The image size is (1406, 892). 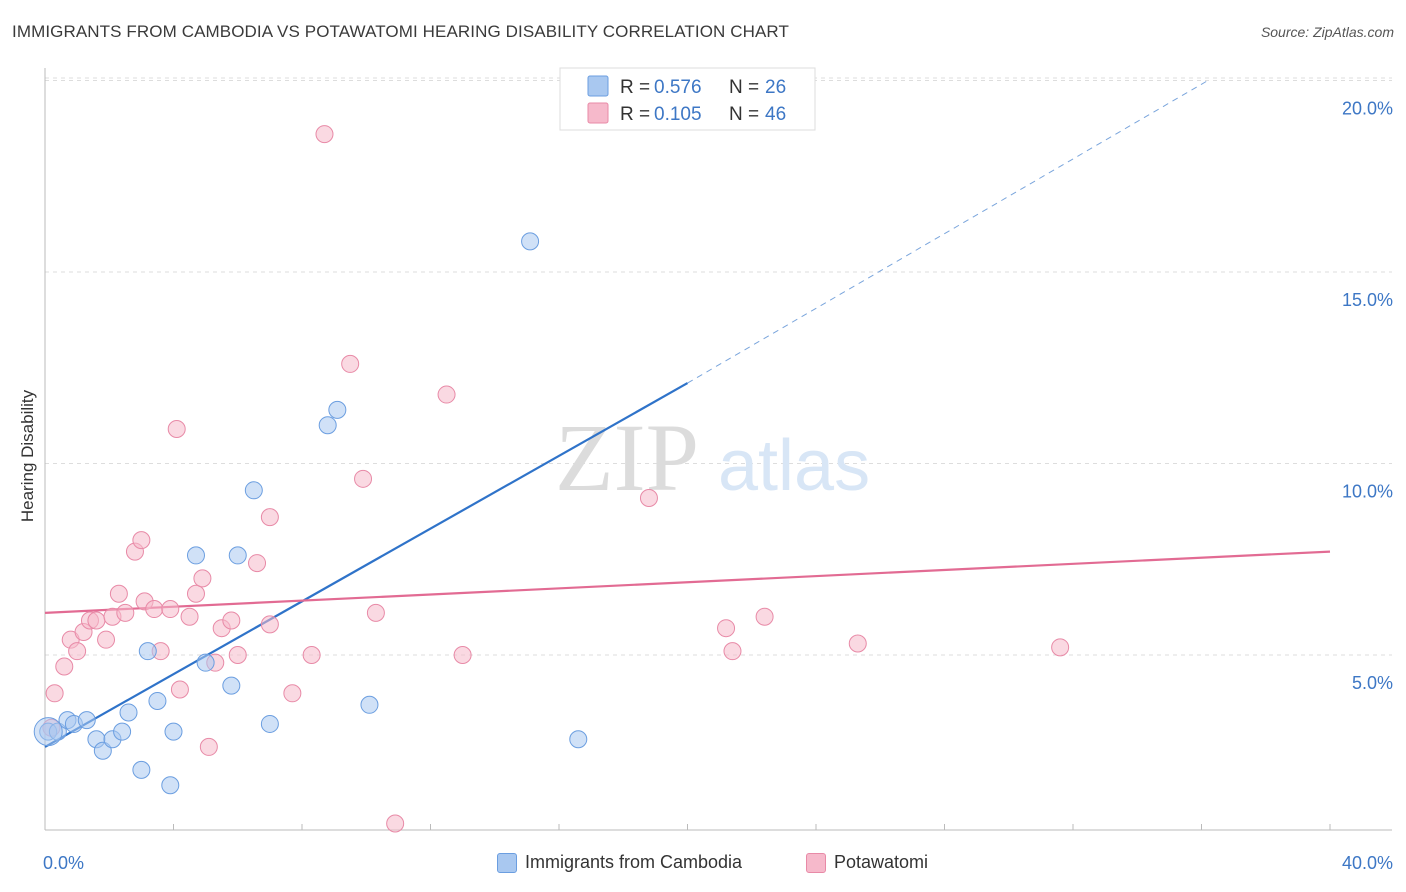 What do you see at coordinates (637, 114) in the screenshot?
I see `stats-r-label-potawatomi: R =` at bounding box center [637, 114].